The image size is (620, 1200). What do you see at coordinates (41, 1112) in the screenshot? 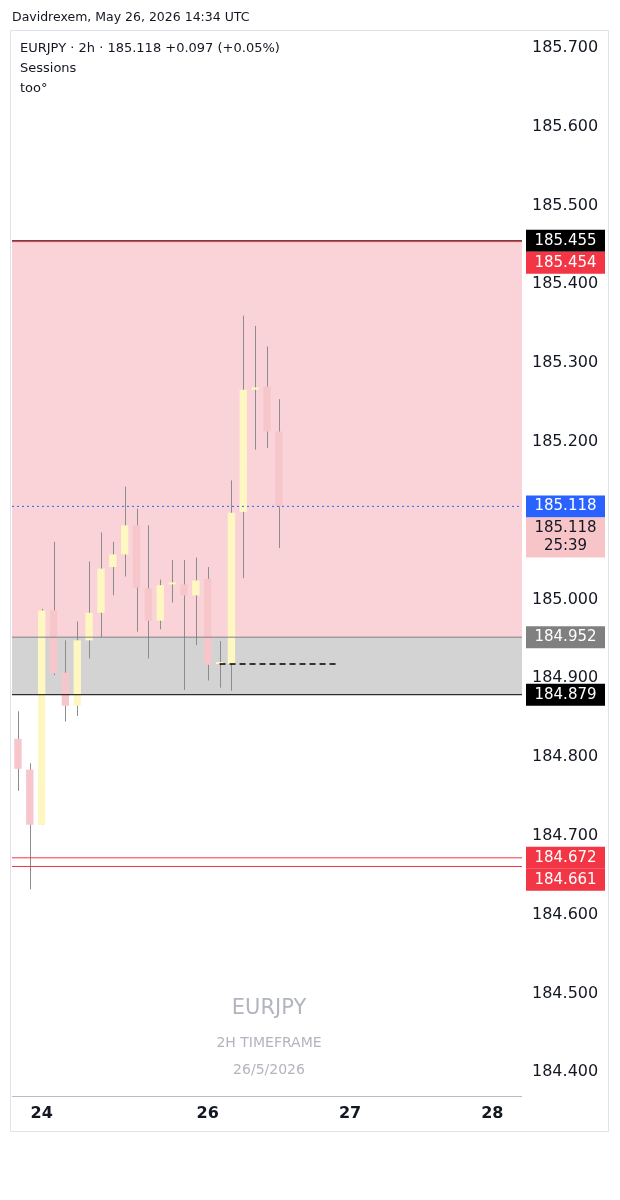
I see `x-tick-label: 24` at bounding box center [41, 1112].